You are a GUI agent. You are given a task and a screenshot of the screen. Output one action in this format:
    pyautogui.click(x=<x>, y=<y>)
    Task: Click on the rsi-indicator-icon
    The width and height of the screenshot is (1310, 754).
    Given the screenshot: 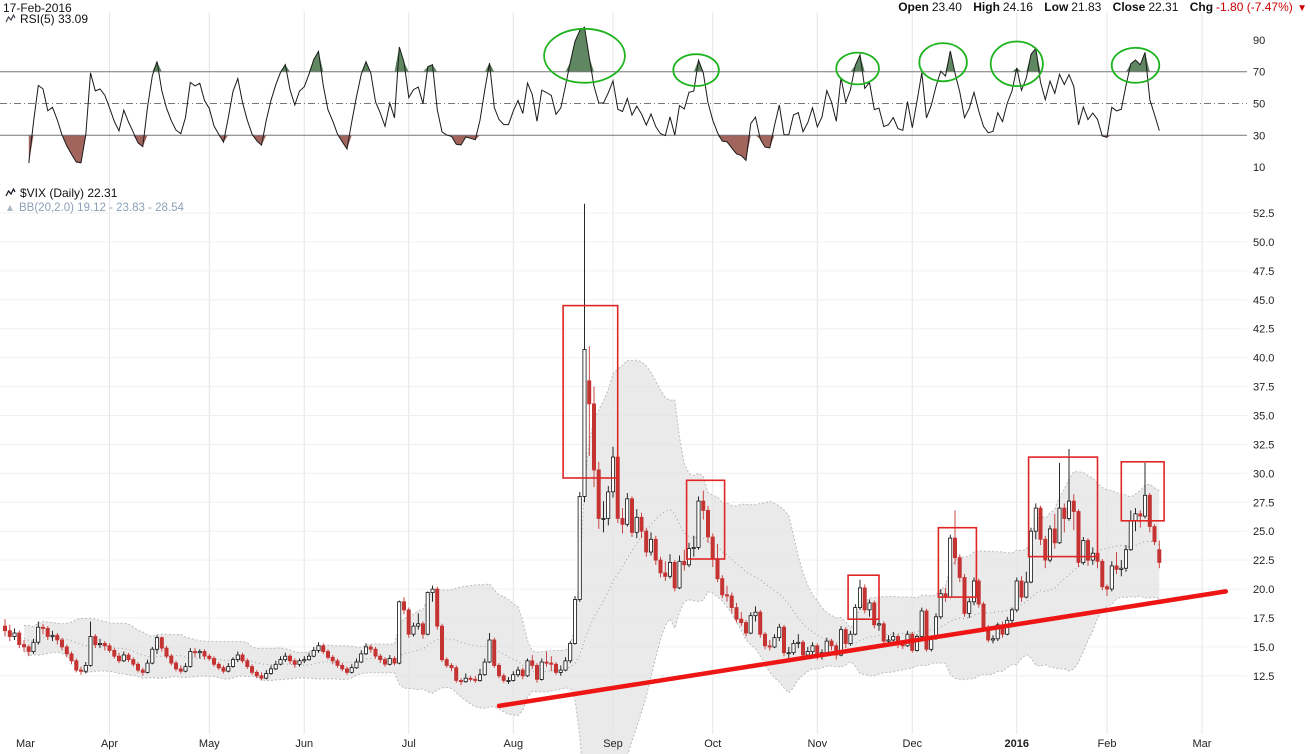 What is the action you would take?
    pyautogui.click(x=10, y=18)
    